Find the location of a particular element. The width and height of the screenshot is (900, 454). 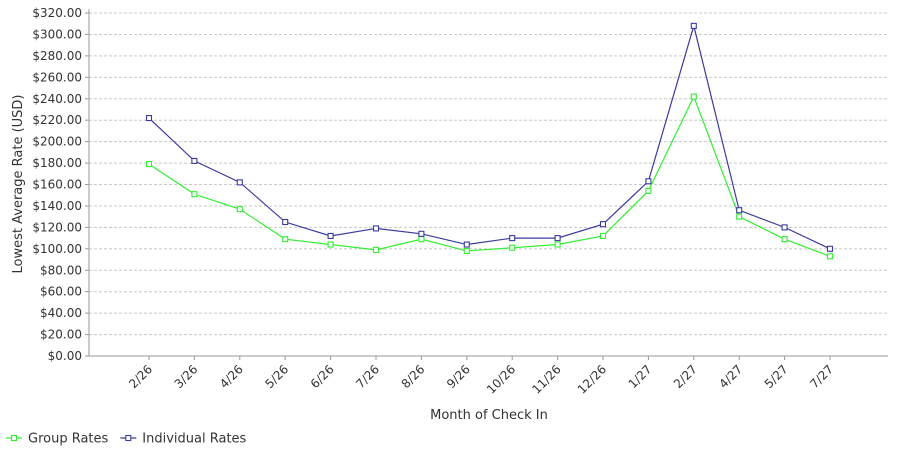

y-tick-label: $140.00 is located at coordinates (57, 206).